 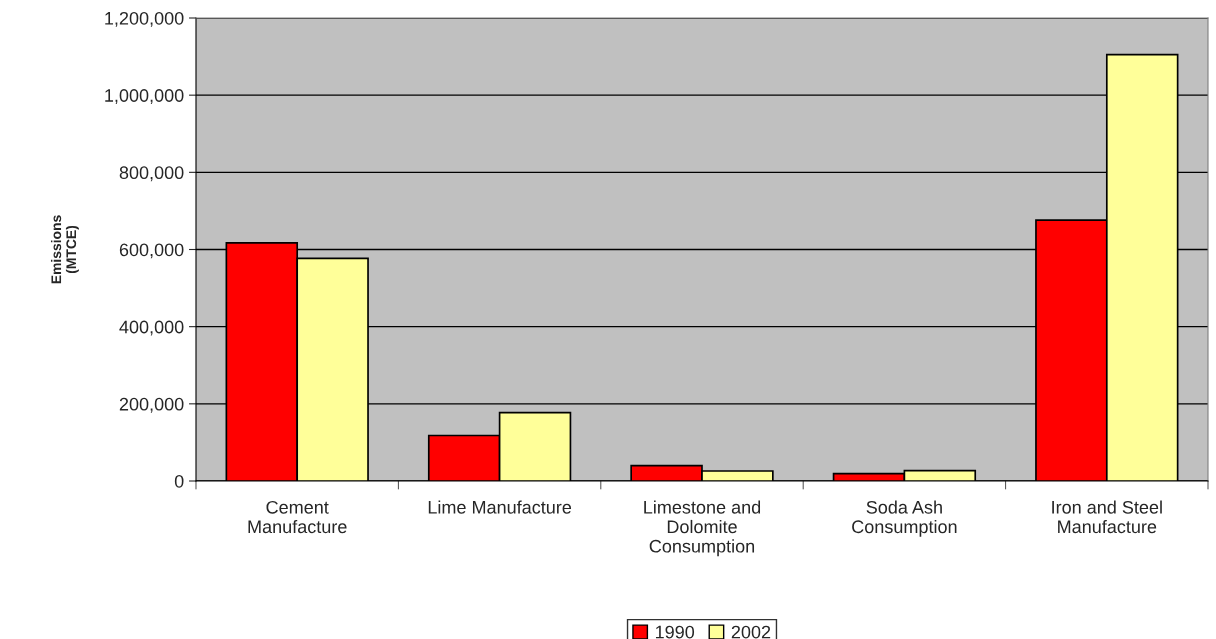 I want to click on legend-label: 1990, so click(x=675, y=632).